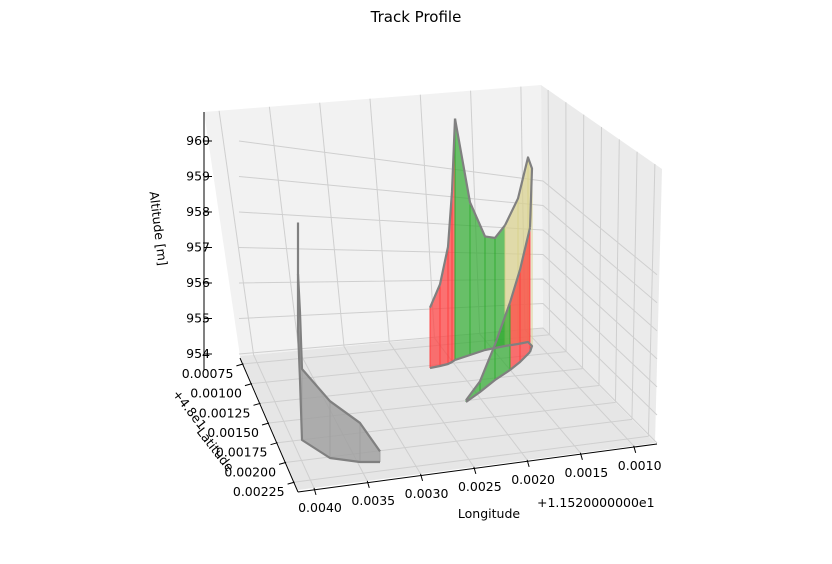  I want to click on y-tick-label: 0.00175, so click(242, 452).